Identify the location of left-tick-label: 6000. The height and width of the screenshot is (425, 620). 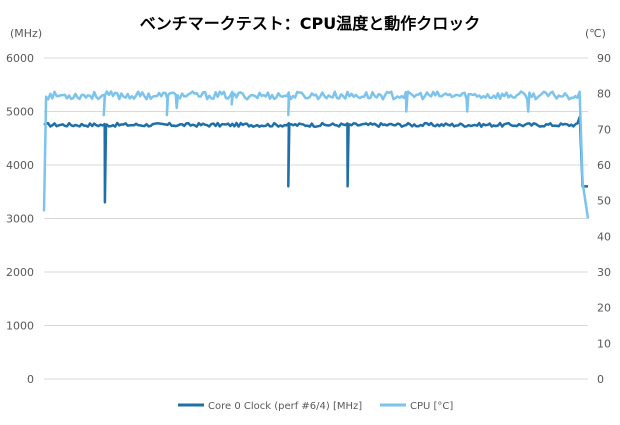
(20, 58).